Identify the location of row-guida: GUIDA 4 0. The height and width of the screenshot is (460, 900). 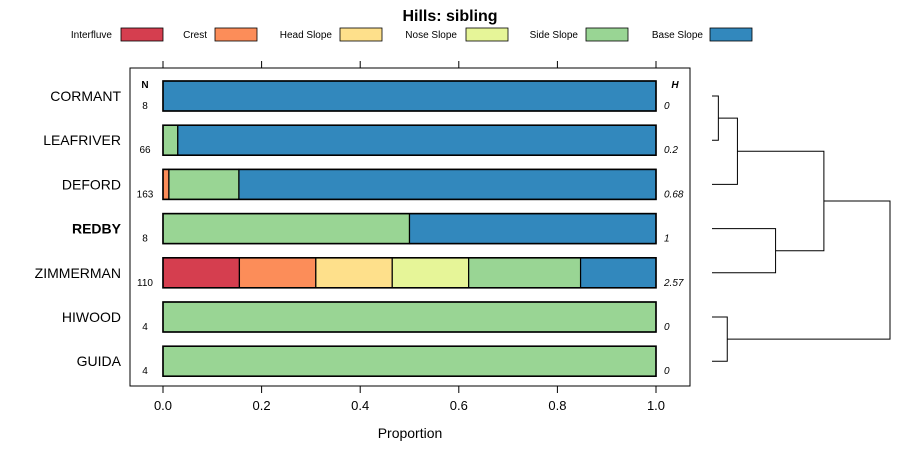
(373, 361).